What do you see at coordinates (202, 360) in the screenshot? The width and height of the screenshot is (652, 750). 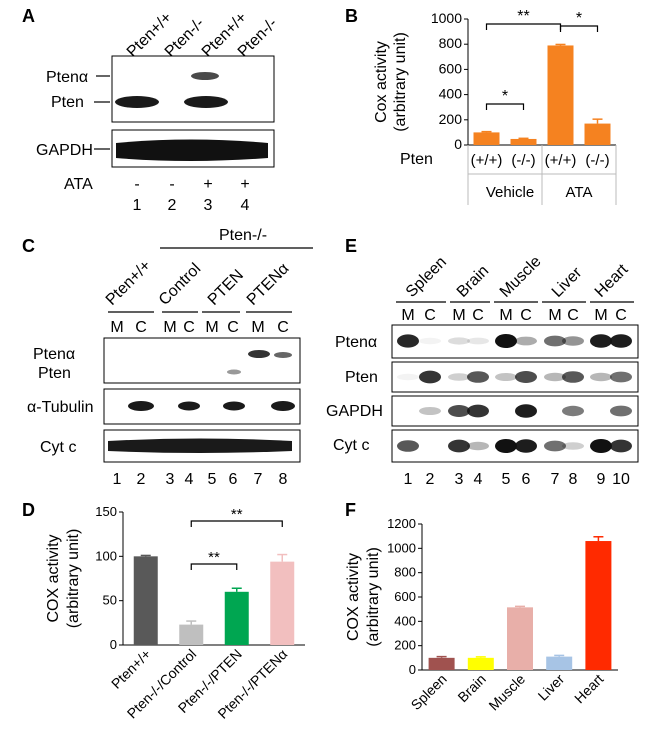 I see `panel-c-blot-pten` at bounding box center [202, 360].